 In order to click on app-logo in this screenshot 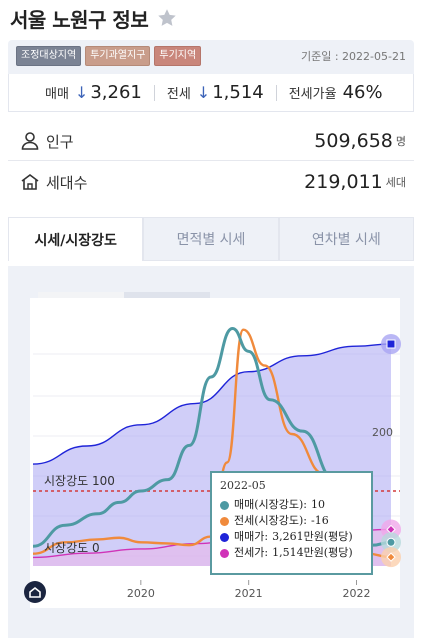, I will do `click(35, 592)`.